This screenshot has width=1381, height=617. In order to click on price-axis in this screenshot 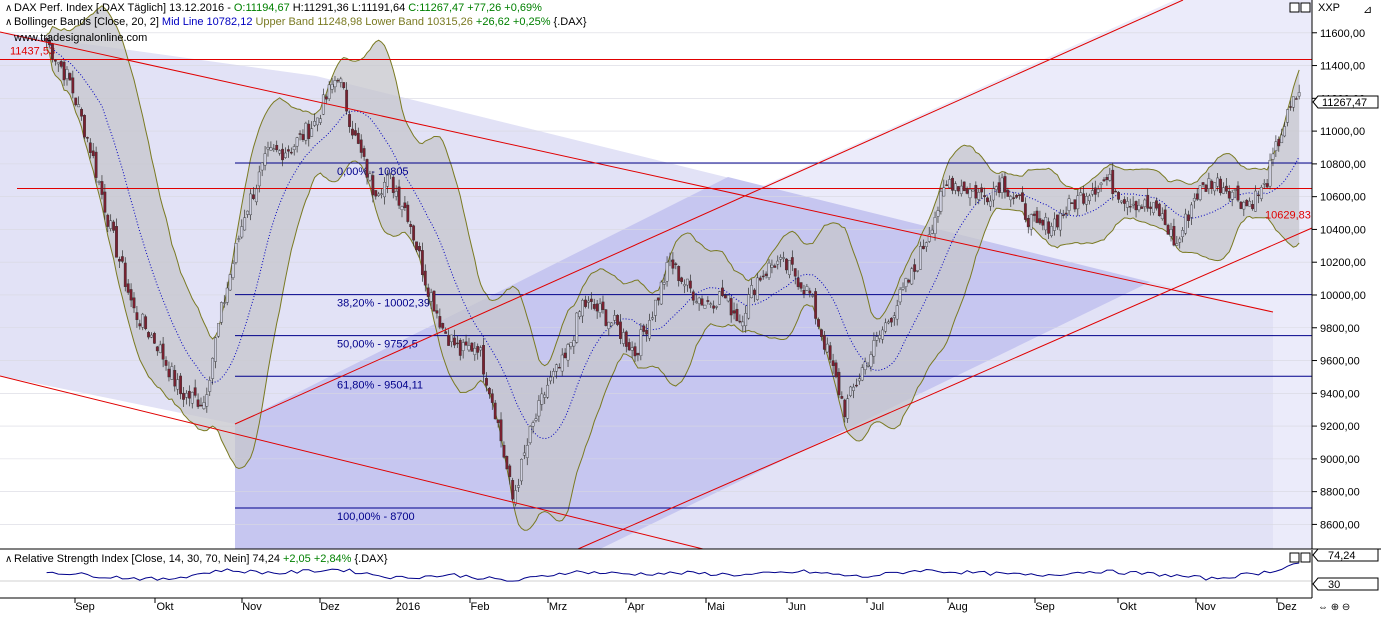, I will do `click(1346, 274)`.